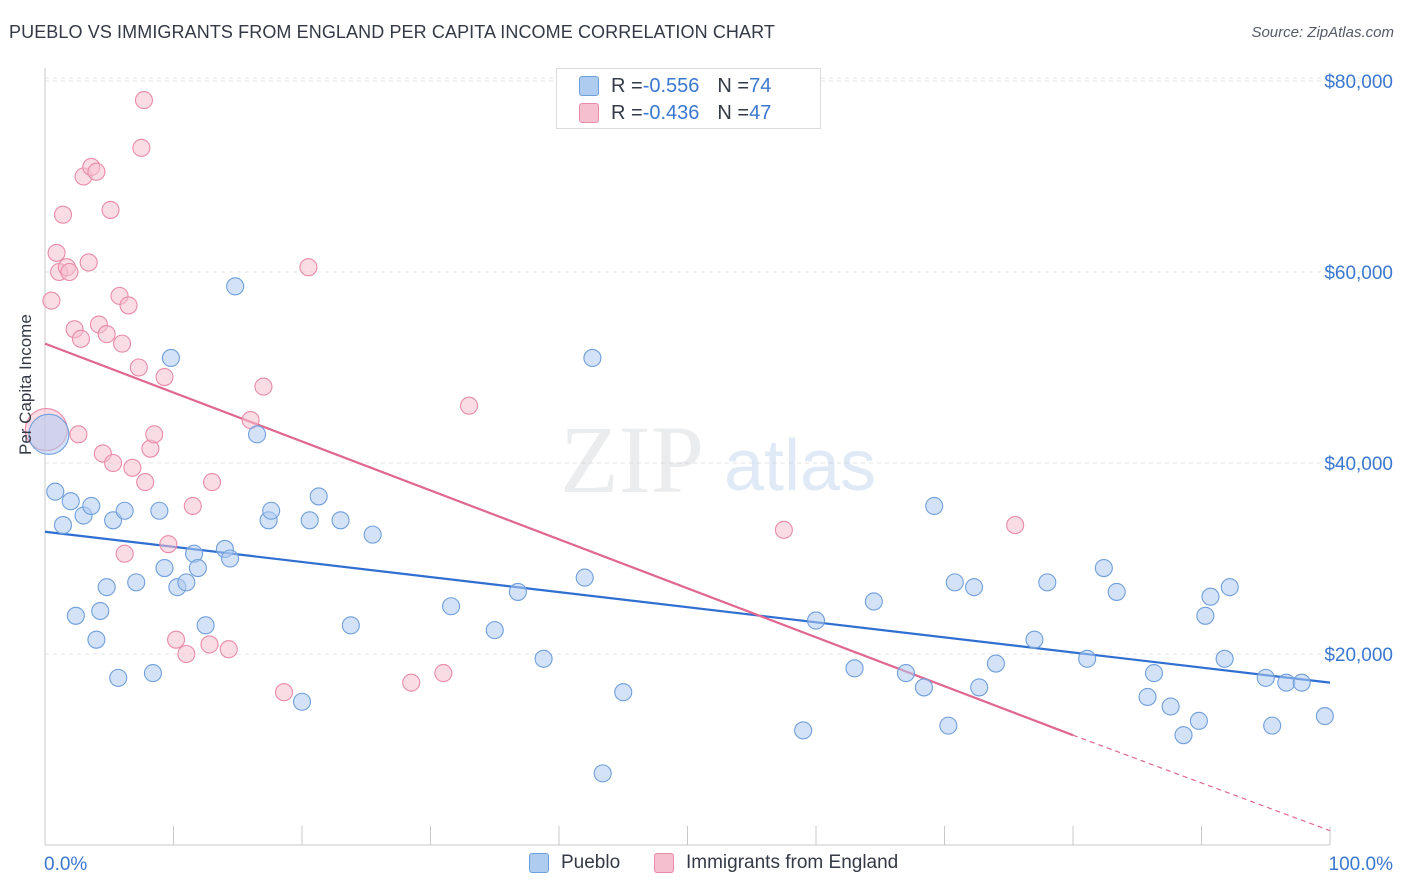  I want to click on y-tick-label: $80,000, so click(1358, 82).